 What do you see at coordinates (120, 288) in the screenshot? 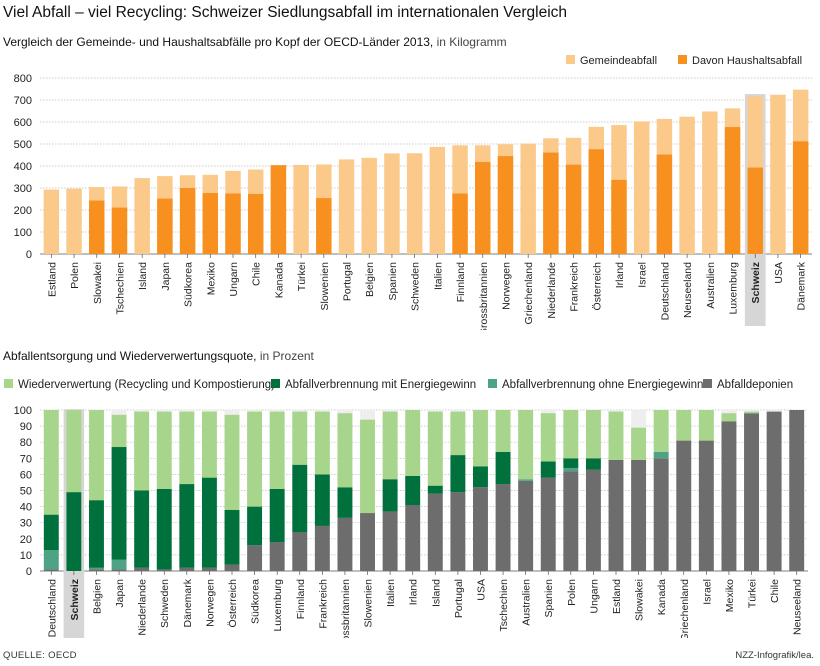
I see `x-tick-label: Tschechien` at bounding box center [120, 288].